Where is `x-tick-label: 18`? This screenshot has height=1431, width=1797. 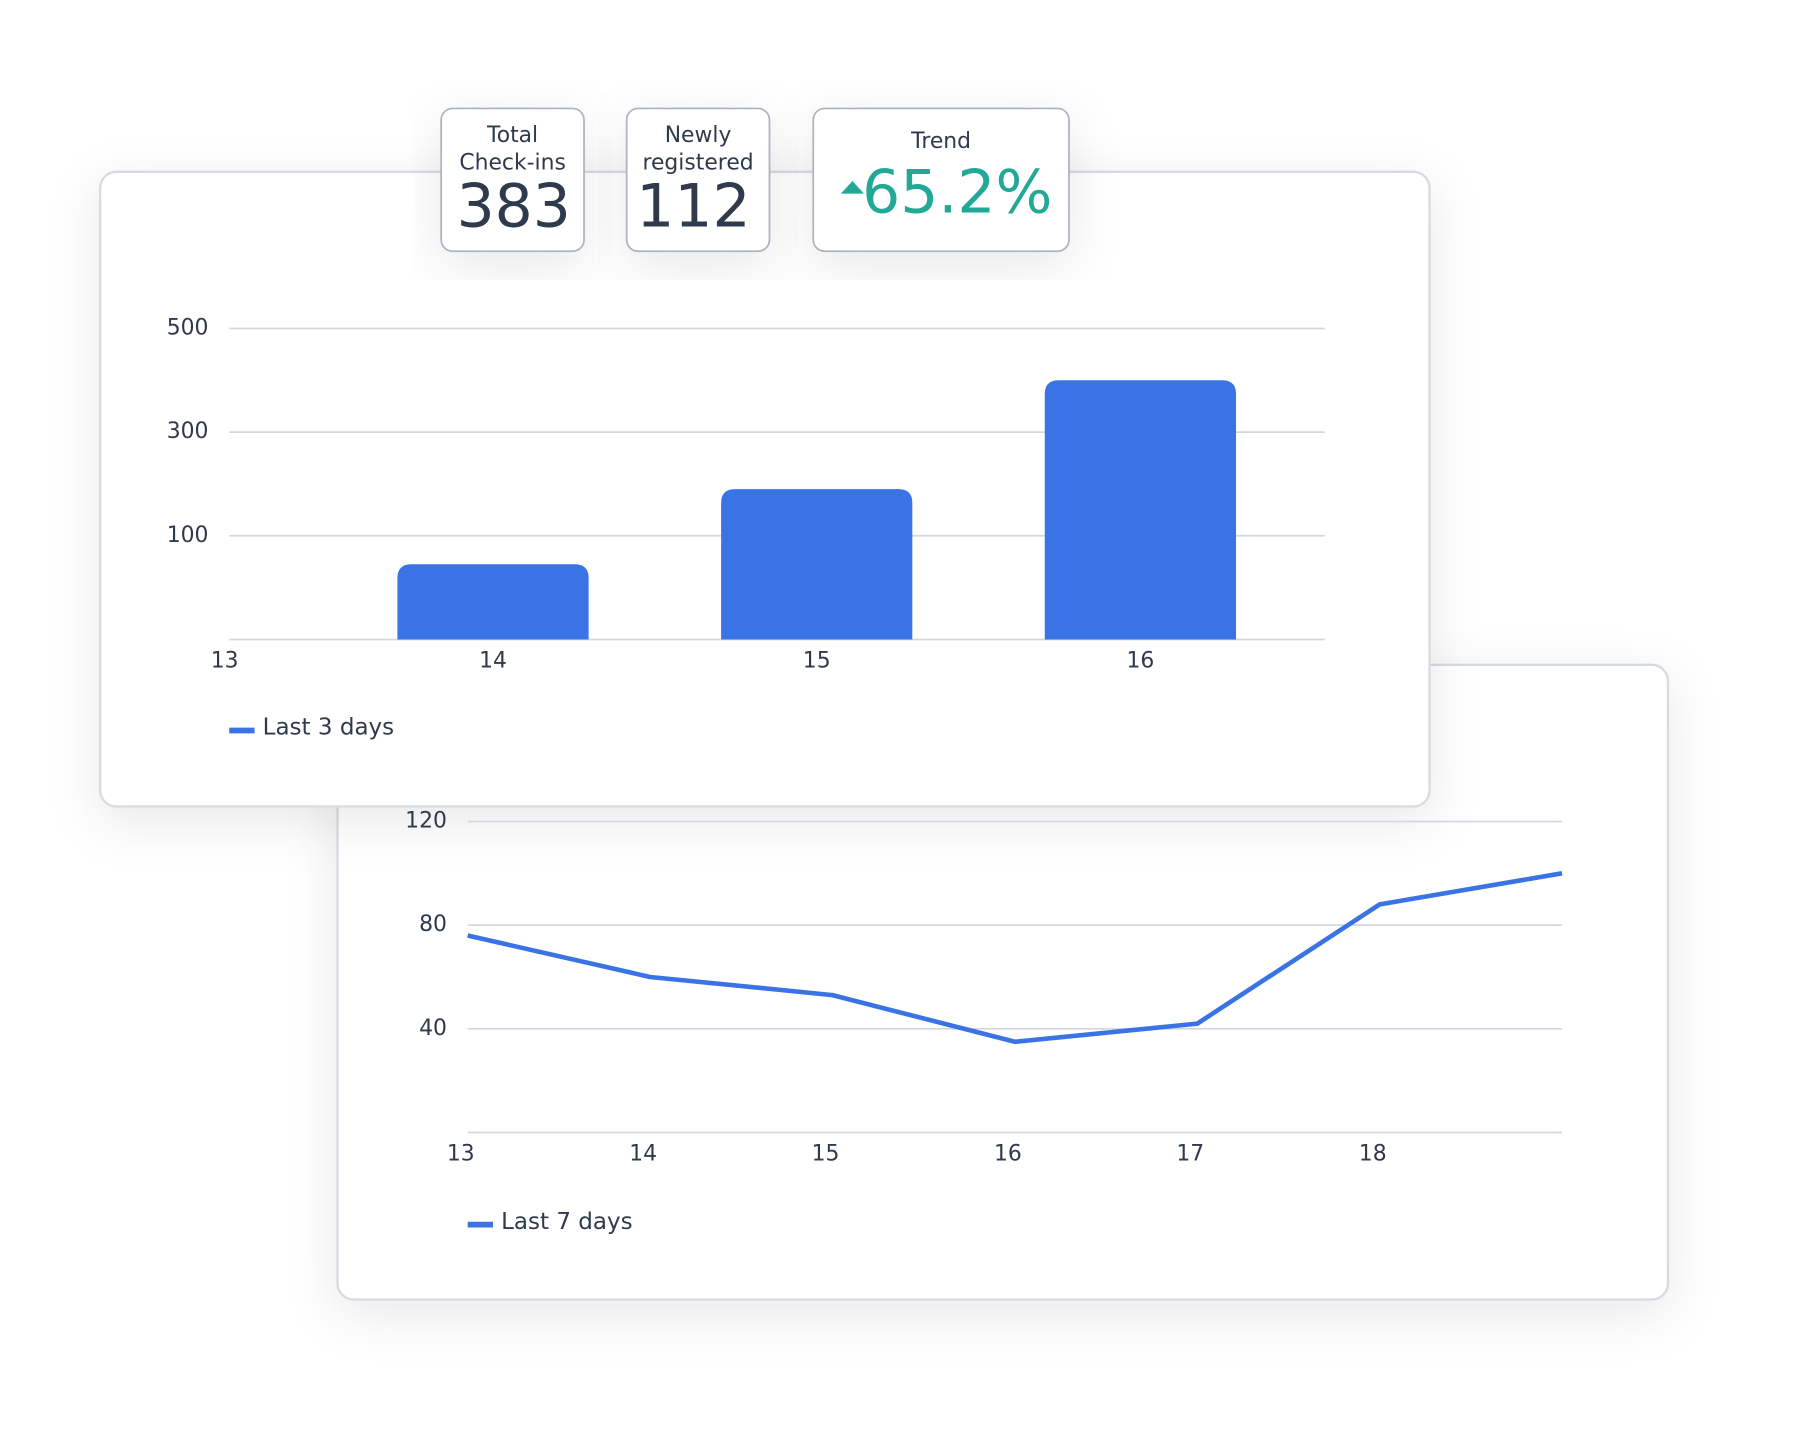
x-tick-label: 18 is located at coordinates (1373, 1153).